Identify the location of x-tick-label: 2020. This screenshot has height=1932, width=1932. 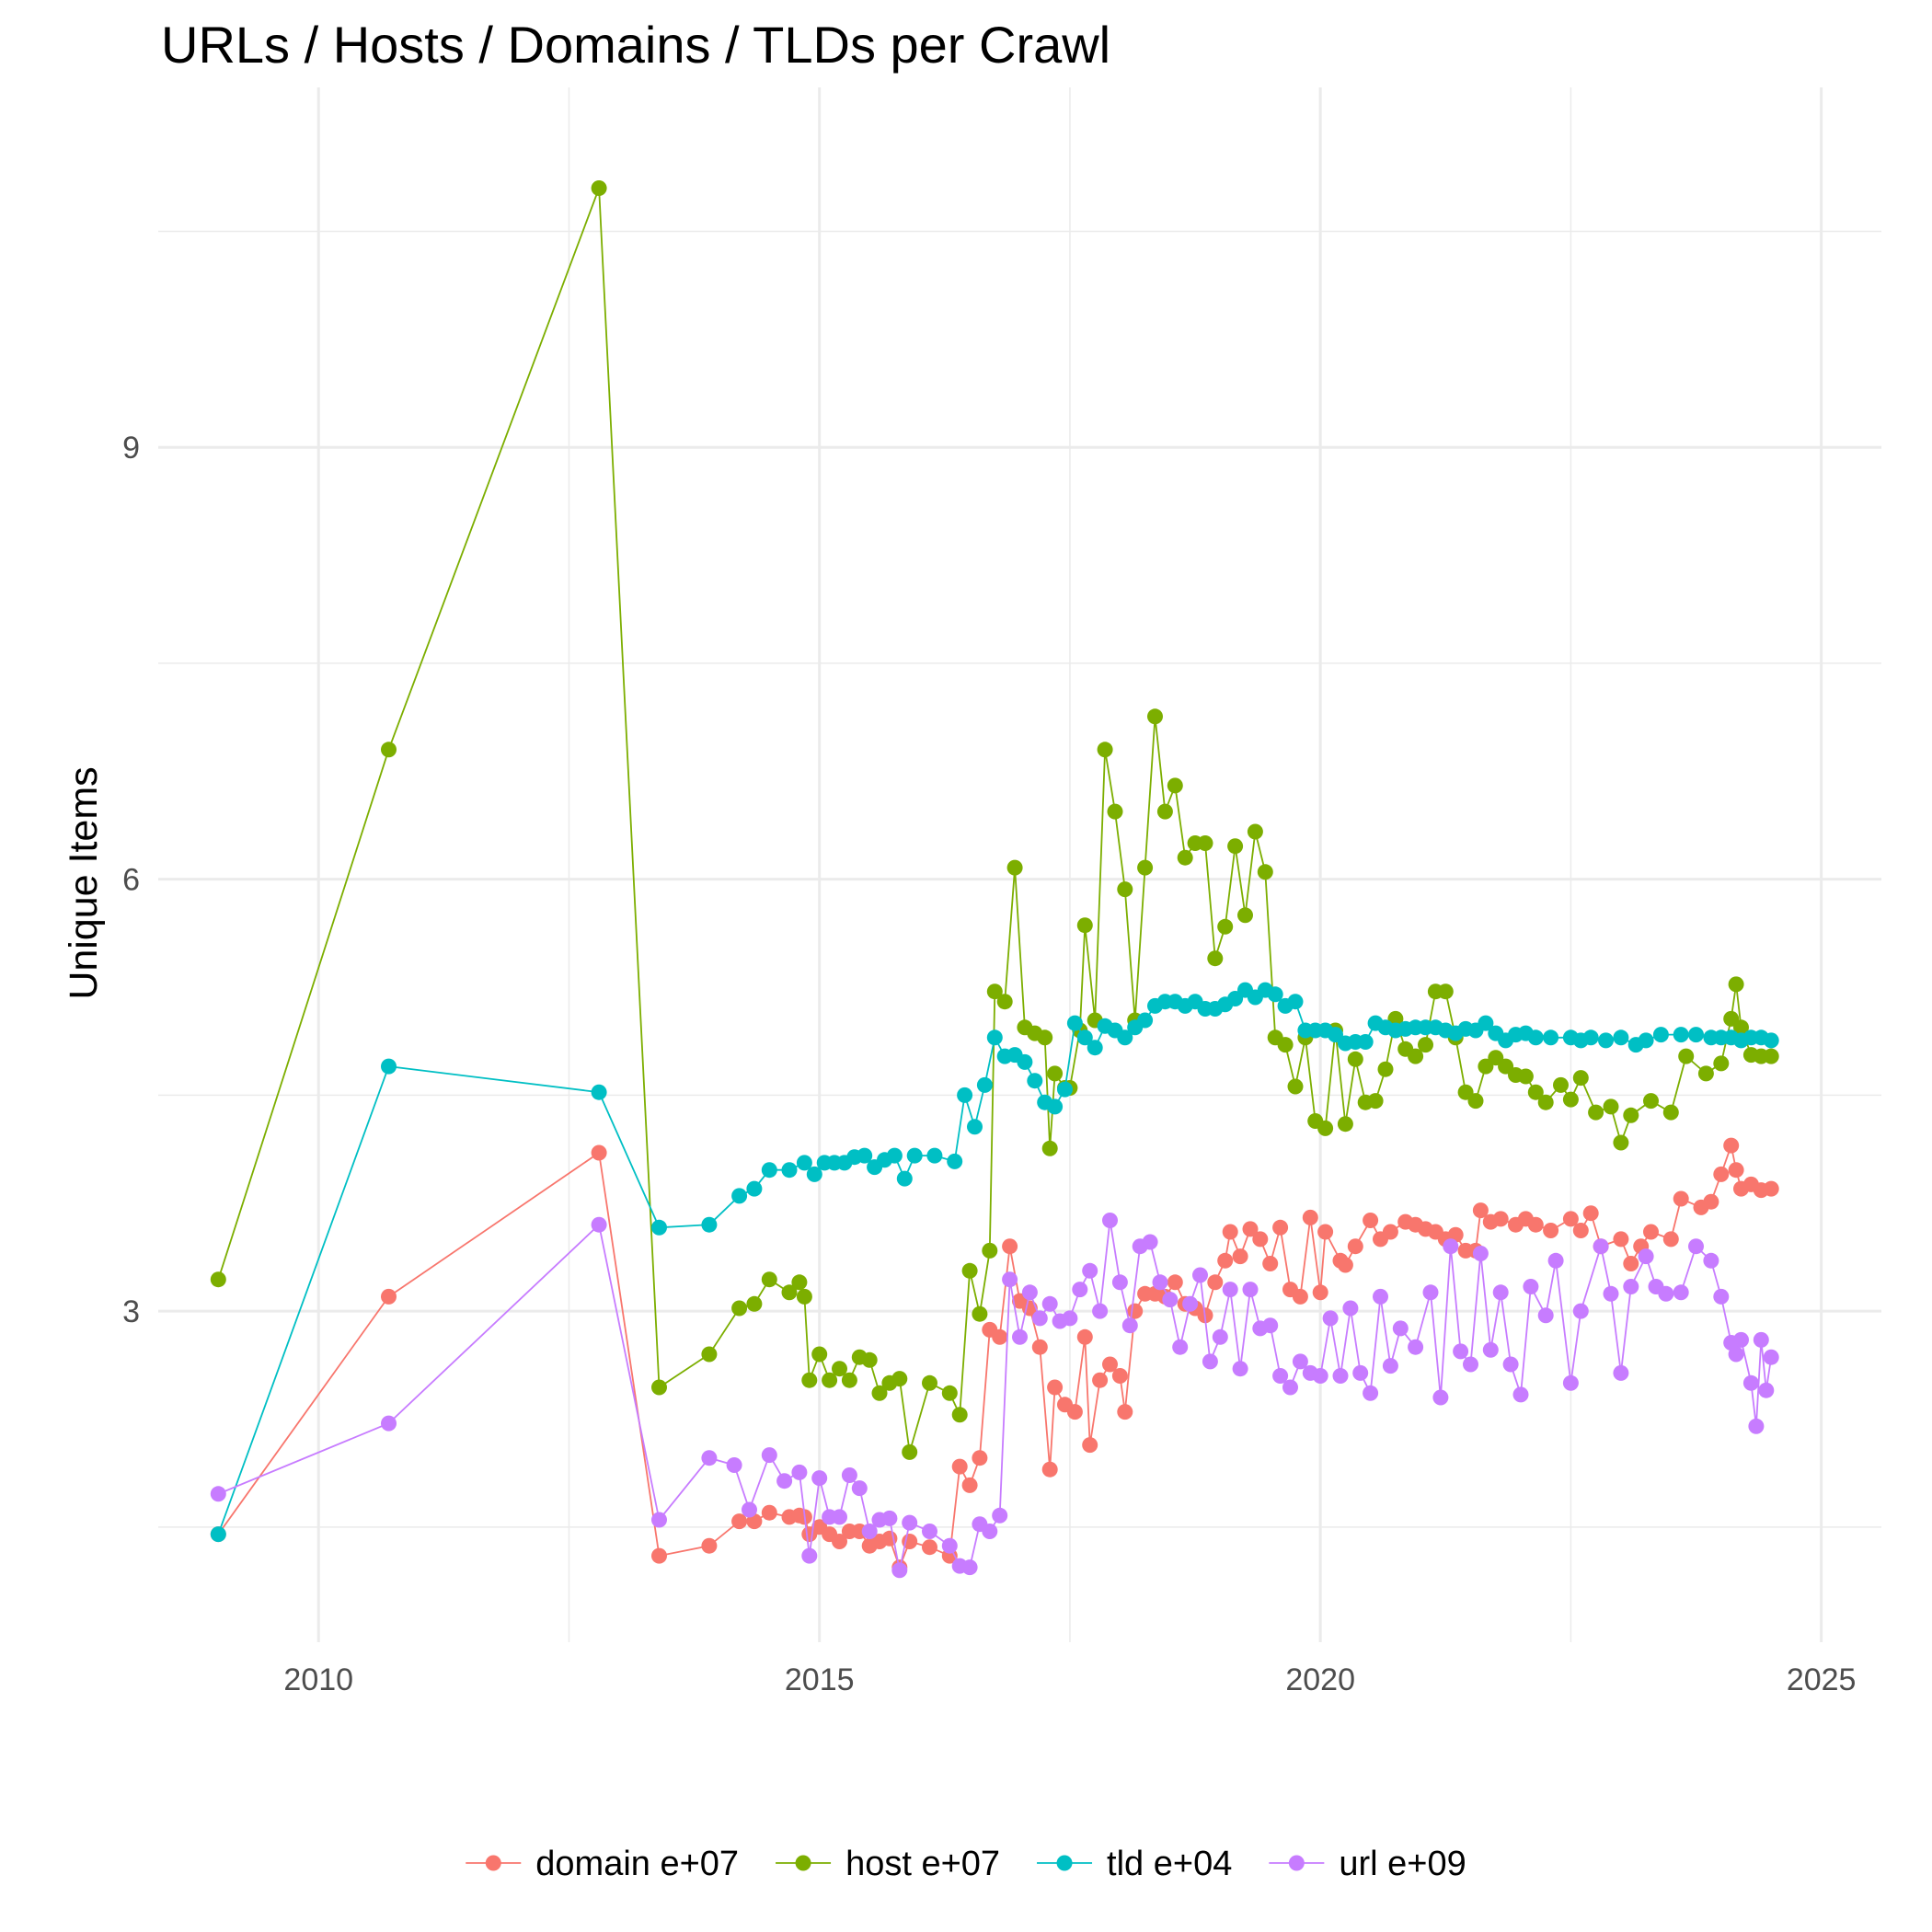
(1320, 1679).